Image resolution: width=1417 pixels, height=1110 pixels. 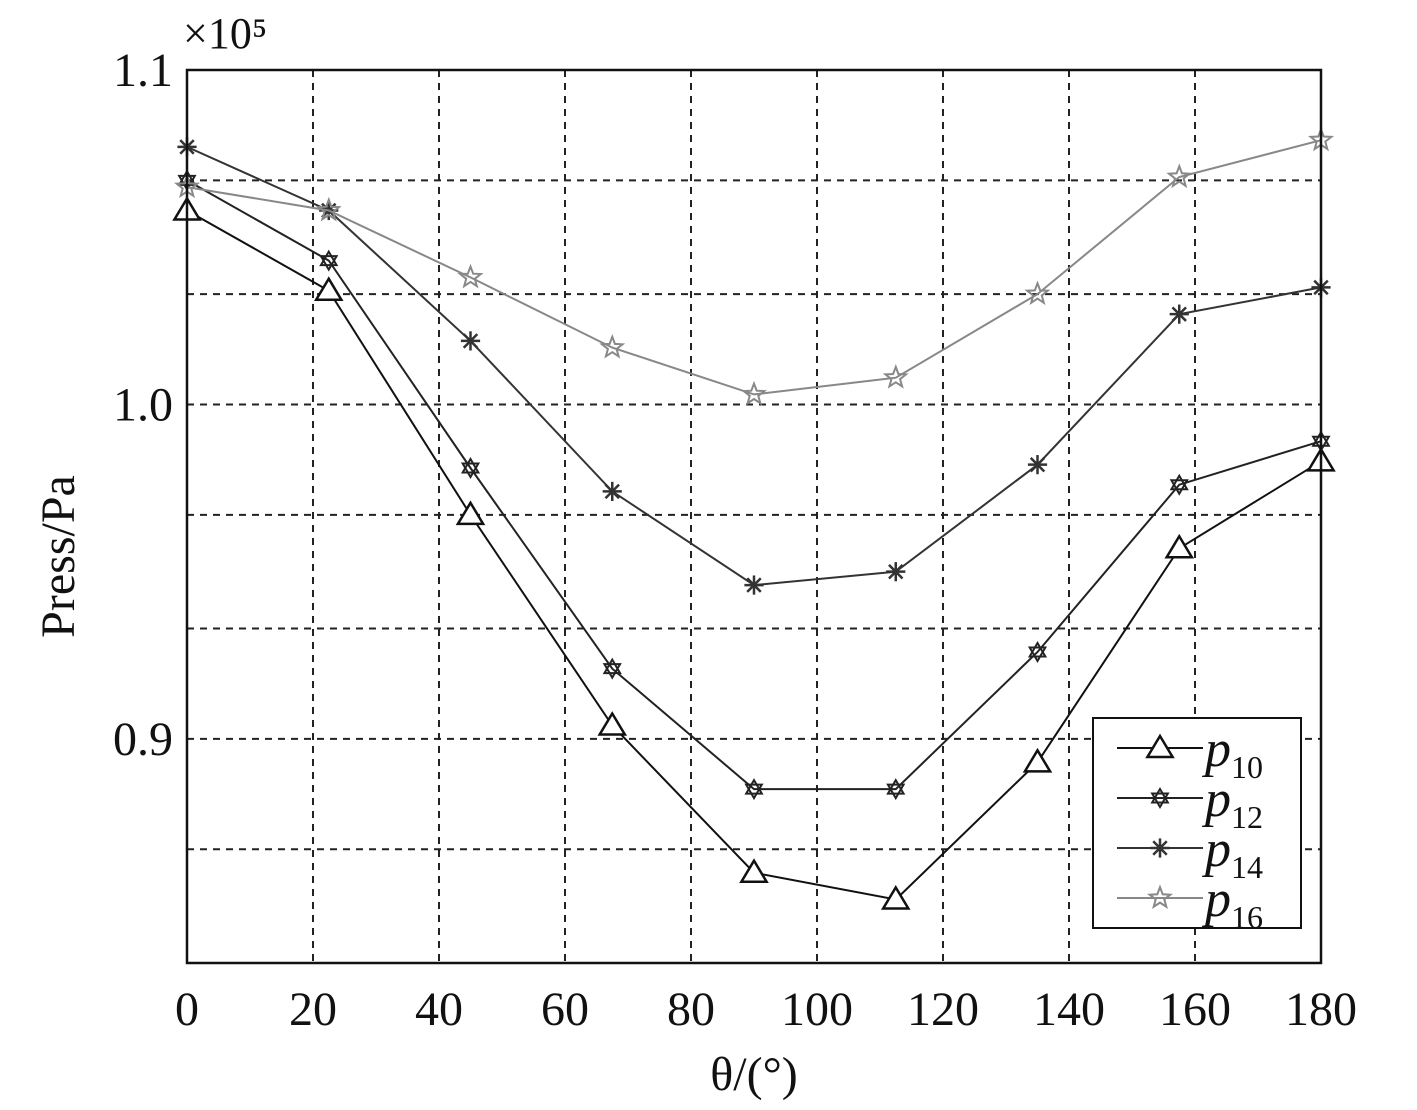 What do you see at coordinates (1247, 917) in the screenshot?
I see `legend-label-subscript: 16` at bounding box center [1247, 917].